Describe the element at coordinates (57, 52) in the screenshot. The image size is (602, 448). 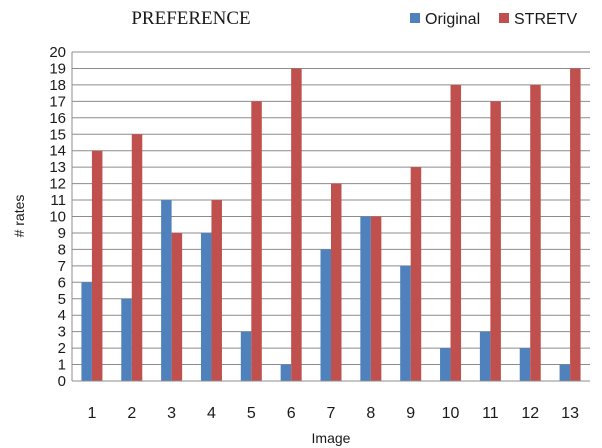
I see `y-tick-label: 20` at that location.